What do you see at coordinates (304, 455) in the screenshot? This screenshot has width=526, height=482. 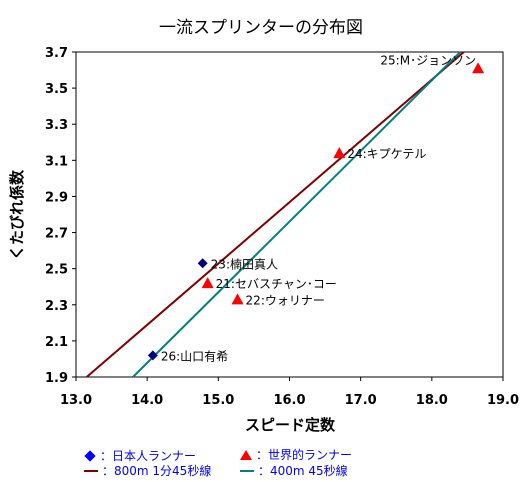 I see `legend-label: ：世界的ランナー` at bounding box center [304, 455].